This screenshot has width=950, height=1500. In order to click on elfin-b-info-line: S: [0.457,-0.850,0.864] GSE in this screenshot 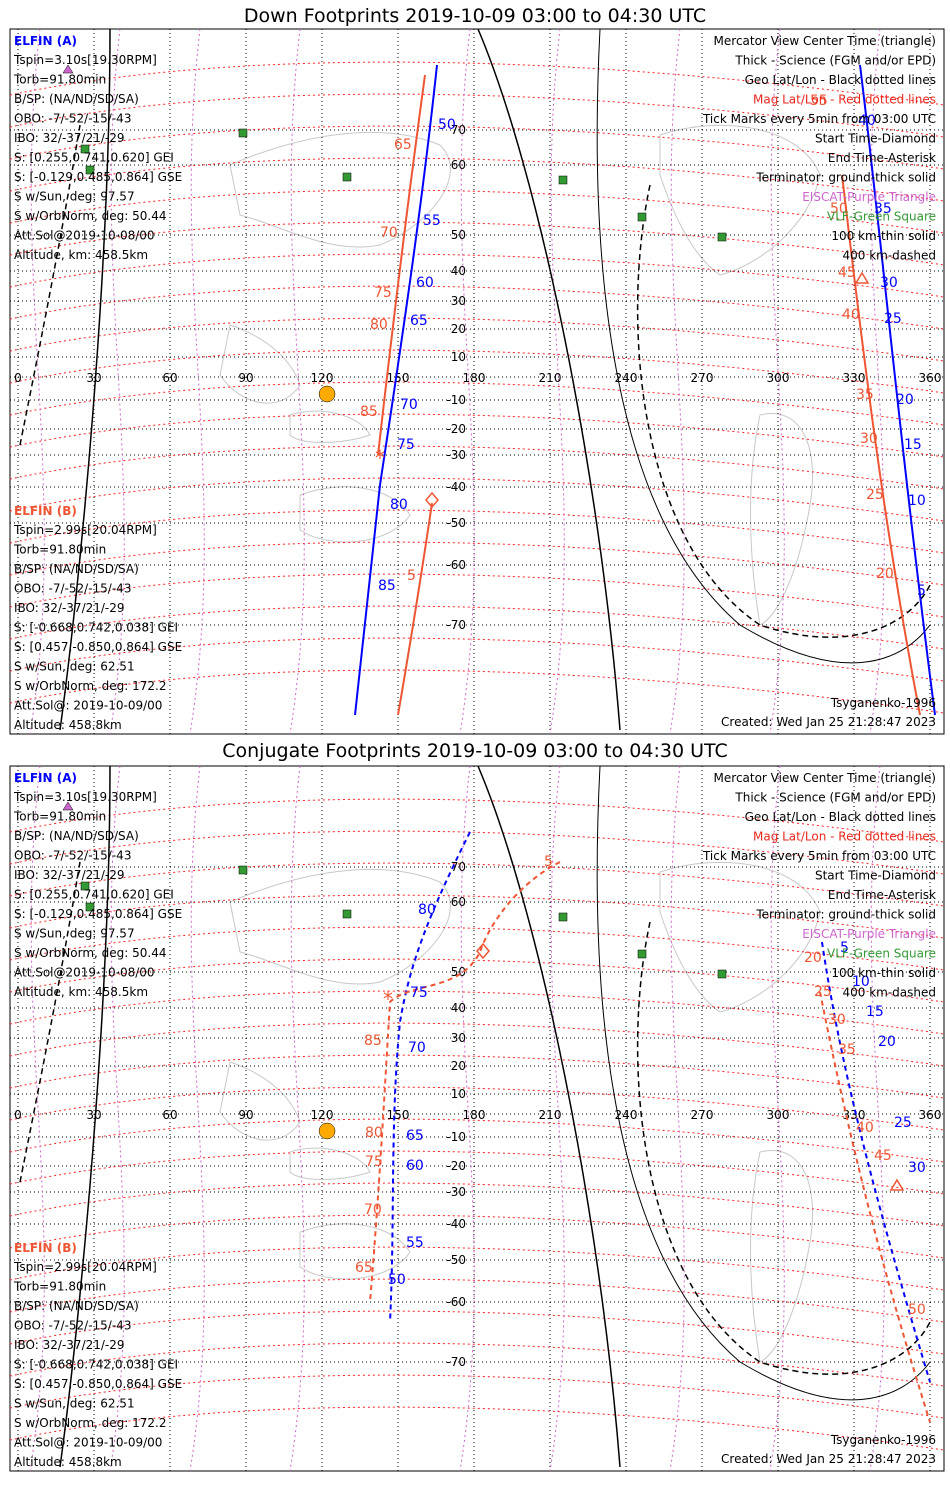, I will do `click(98, 647)`.